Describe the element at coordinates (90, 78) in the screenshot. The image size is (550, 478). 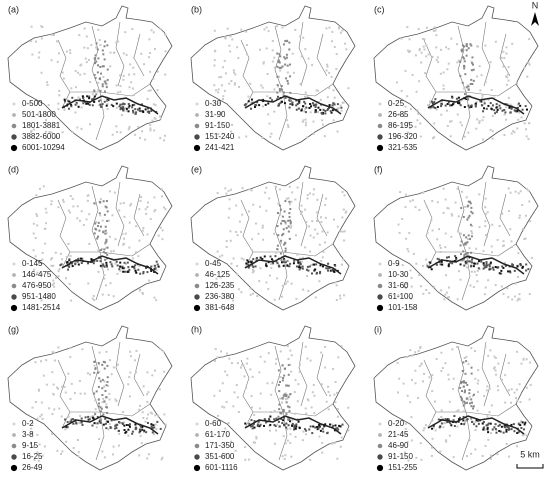
I see `region-outline` at that location.